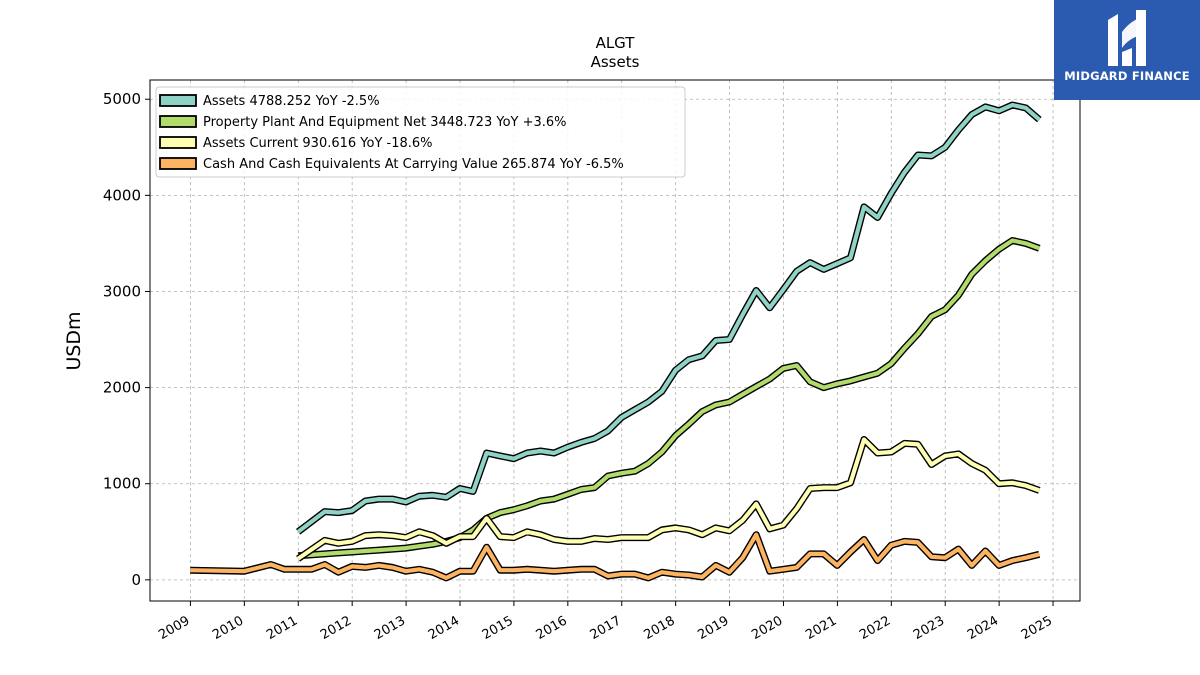 This screenshot has height=675, width=1200. What do you see at coordinates (122, 291) in the screenshot?
I see `y-tick-label: 3000` at bounding box center [122, 291].